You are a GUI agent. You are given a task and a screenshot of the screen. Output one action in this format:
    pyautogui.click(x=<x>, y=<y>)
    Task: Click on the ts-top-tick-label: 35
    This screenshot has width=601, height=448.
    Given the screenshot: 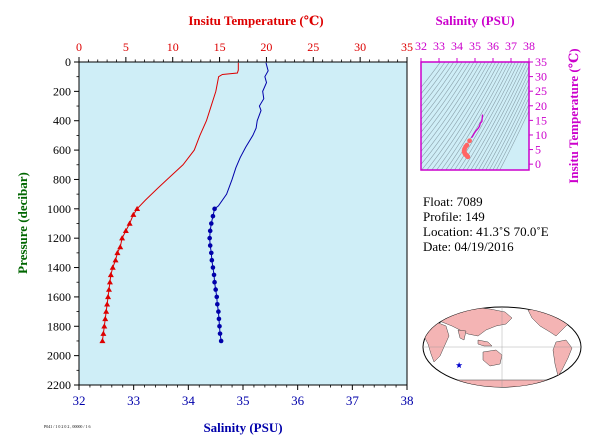 What is the action you would take?
    pyautogui.click(x=475, y=46)
    